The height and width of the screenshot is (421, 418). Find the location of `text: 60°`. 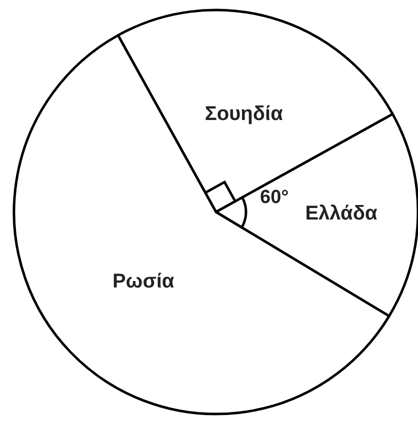

text: 60° is located at coordinates (274, 197).